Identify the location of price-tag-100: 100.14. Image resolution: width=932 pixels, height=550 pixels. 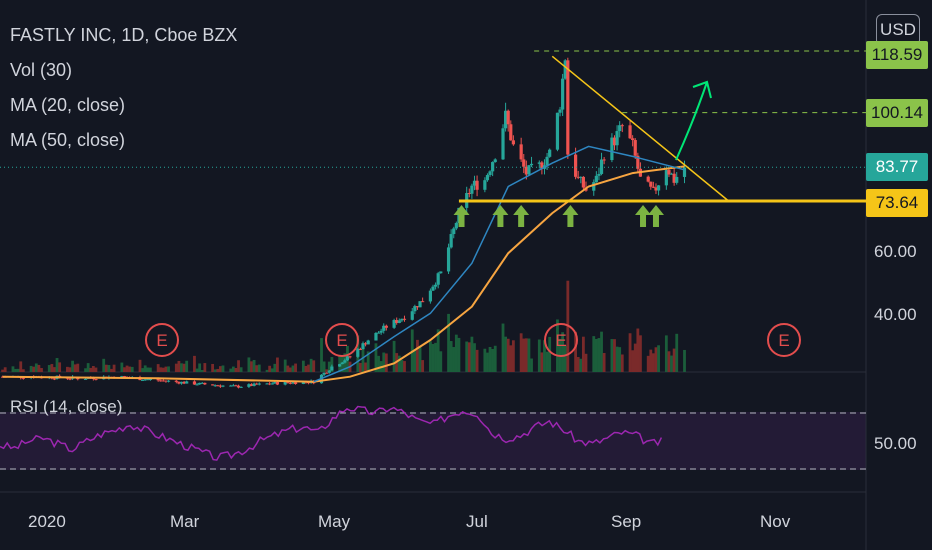
(897, 113).